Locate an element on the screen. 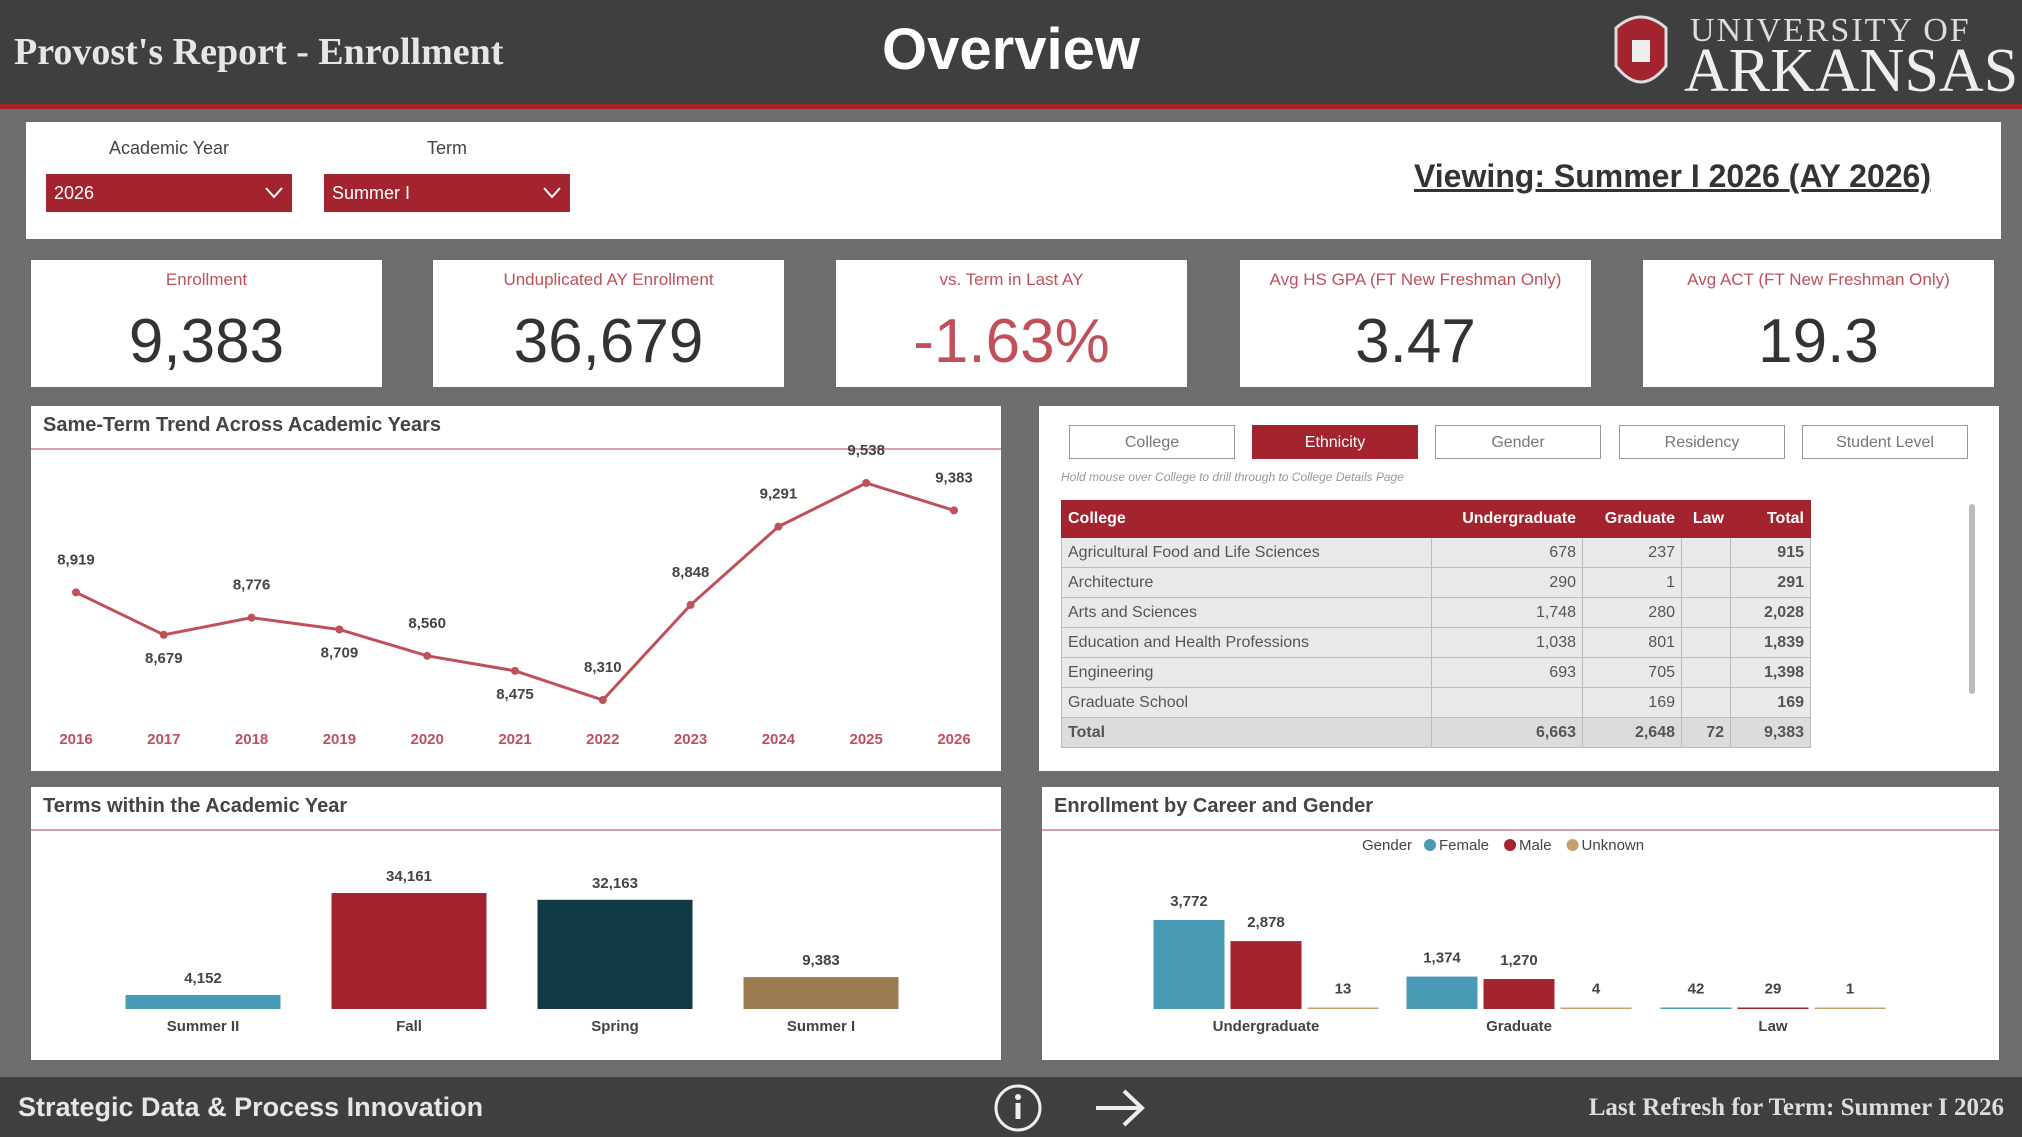 This screenshot has width=2022, height=1137. table-row: Engineering 693 705 1,398 is located at coordinates (1436, 672).